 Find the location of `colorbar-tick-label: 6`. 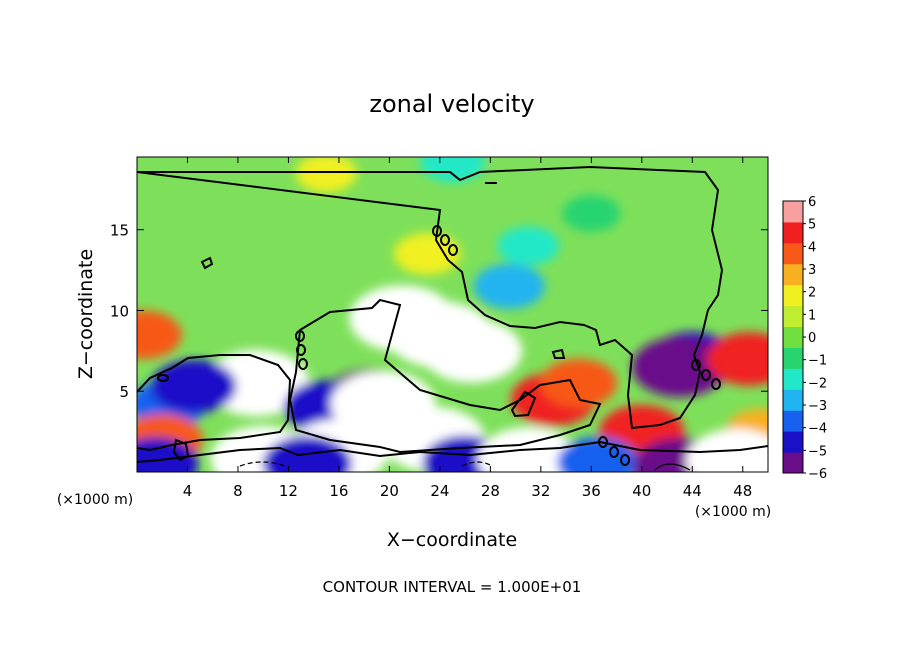

colorbar-tick-label: 6 is located at coordinates (812, 202).